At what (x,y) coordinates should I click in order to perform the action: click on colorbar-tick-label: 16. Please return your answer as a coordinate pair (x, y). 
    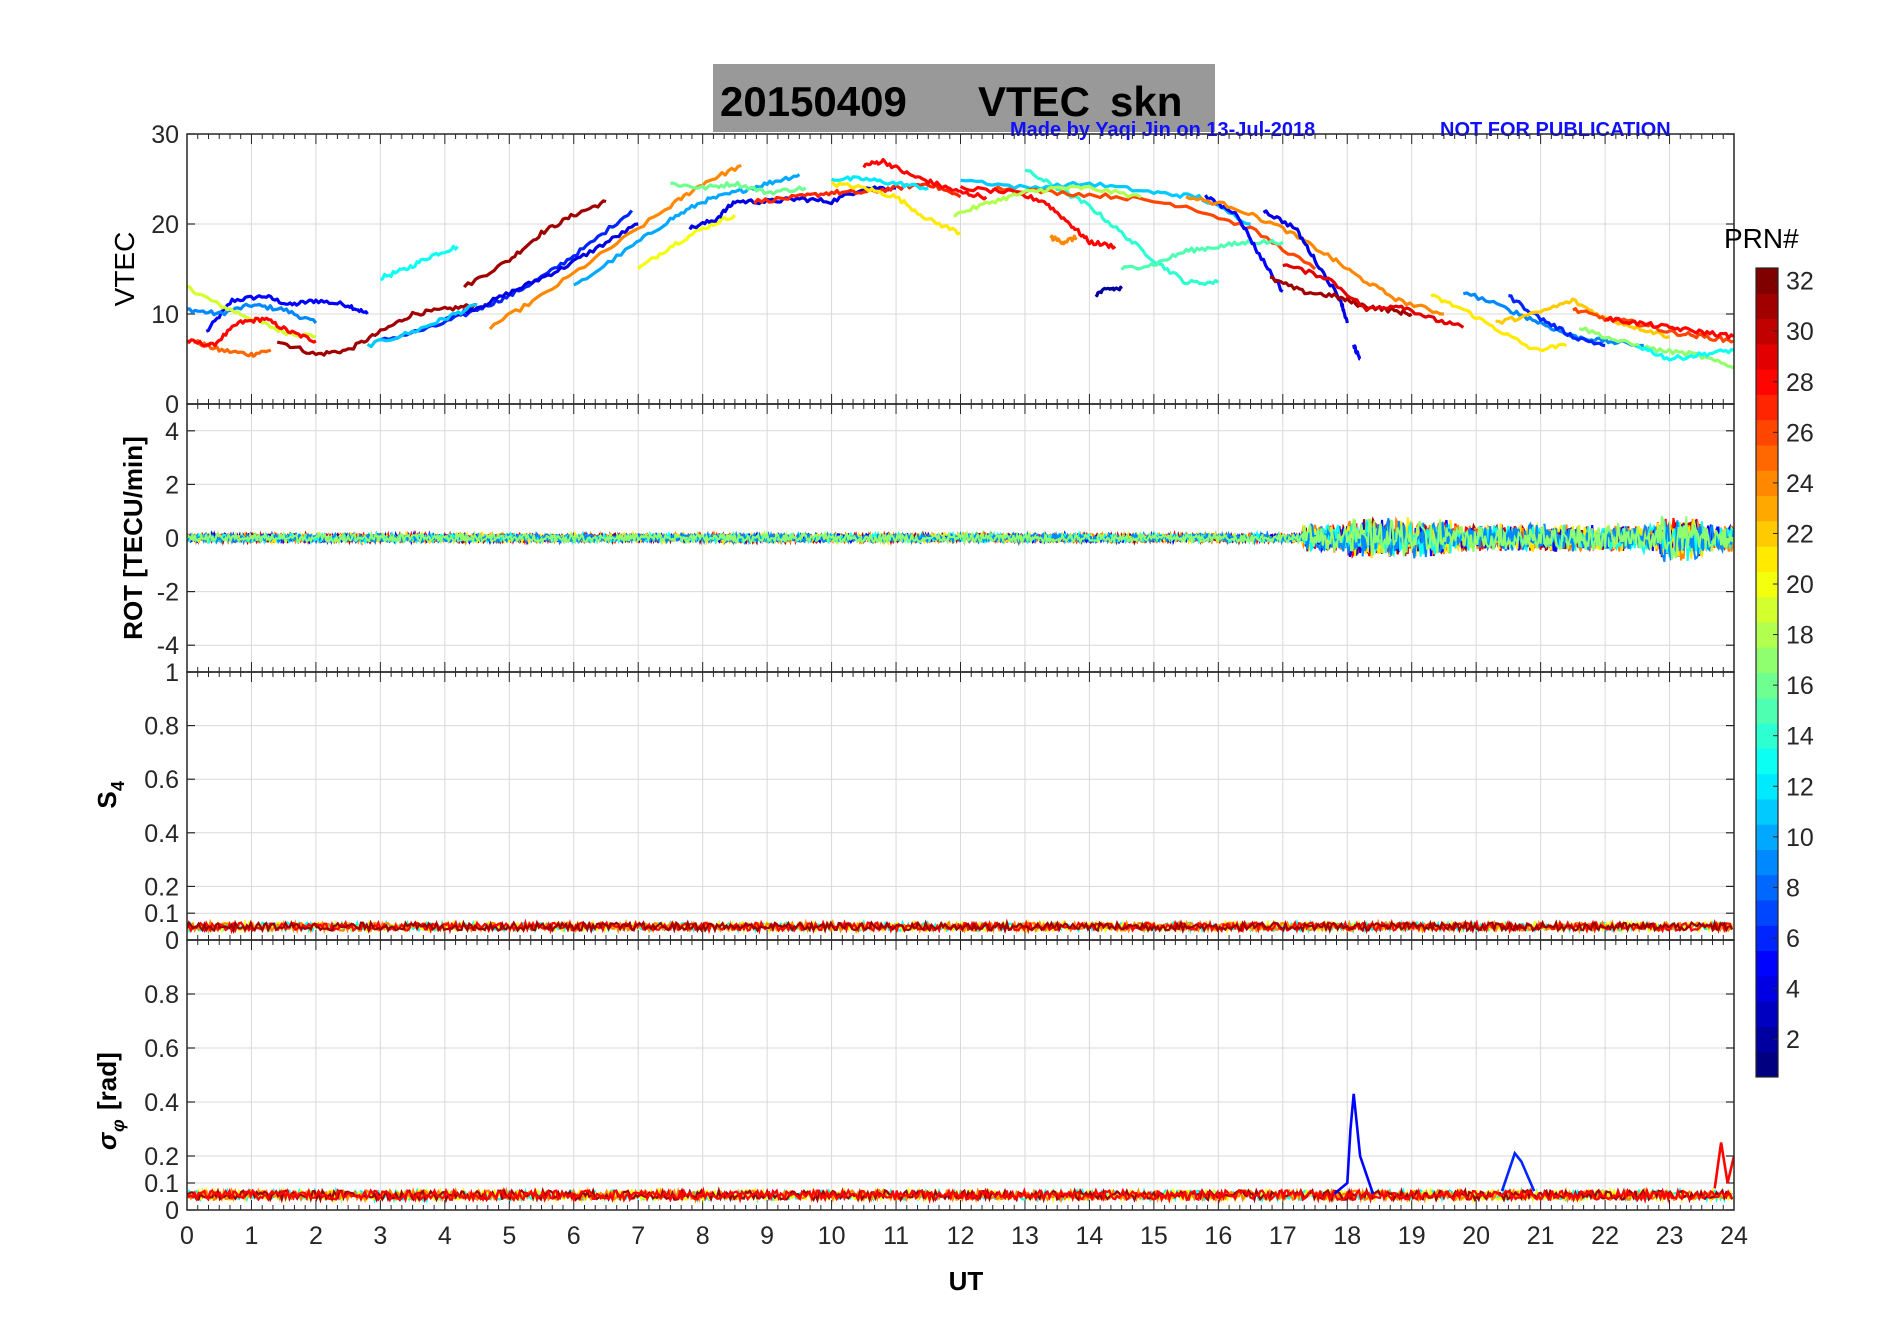
    Looking at the image, I should click on (1800, 686).